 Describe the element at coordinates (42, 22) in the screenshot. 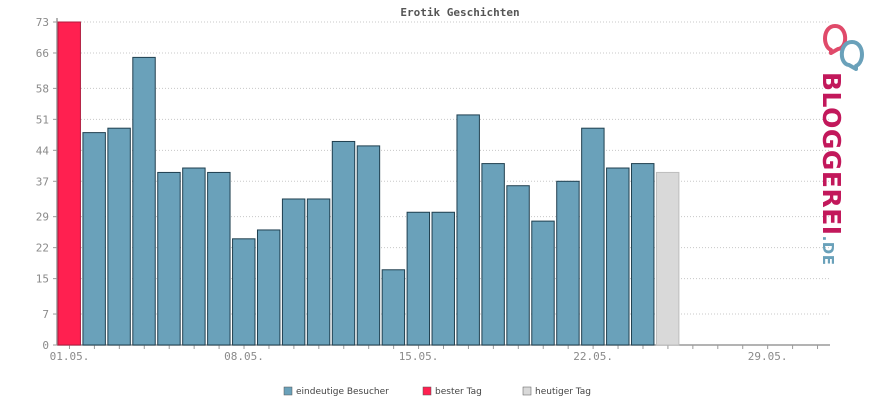

I see `y-tick-label: 73` at that location.